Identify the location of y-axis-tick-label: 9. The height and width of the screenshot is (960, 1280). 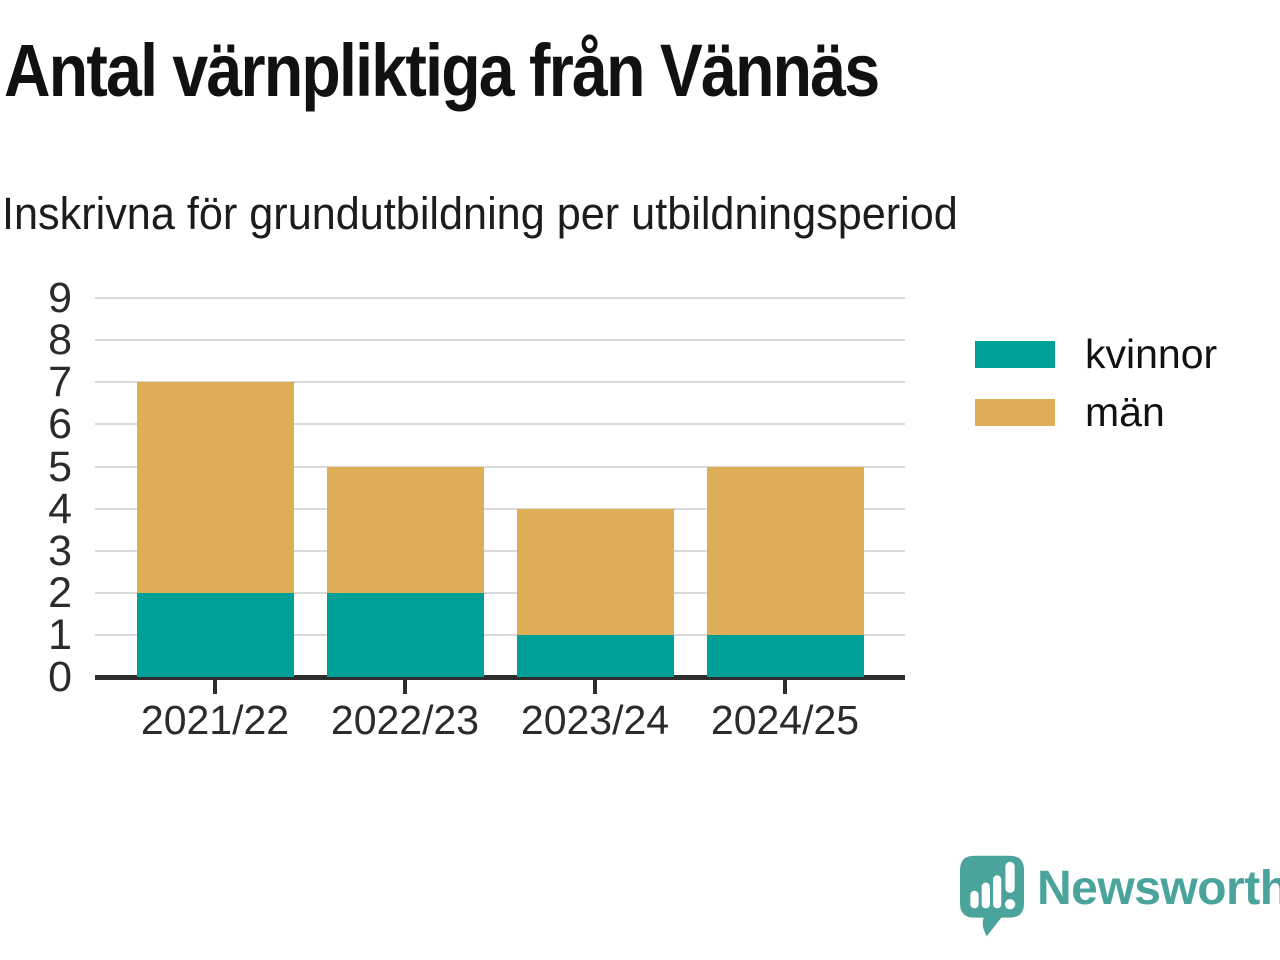
(60, 298).